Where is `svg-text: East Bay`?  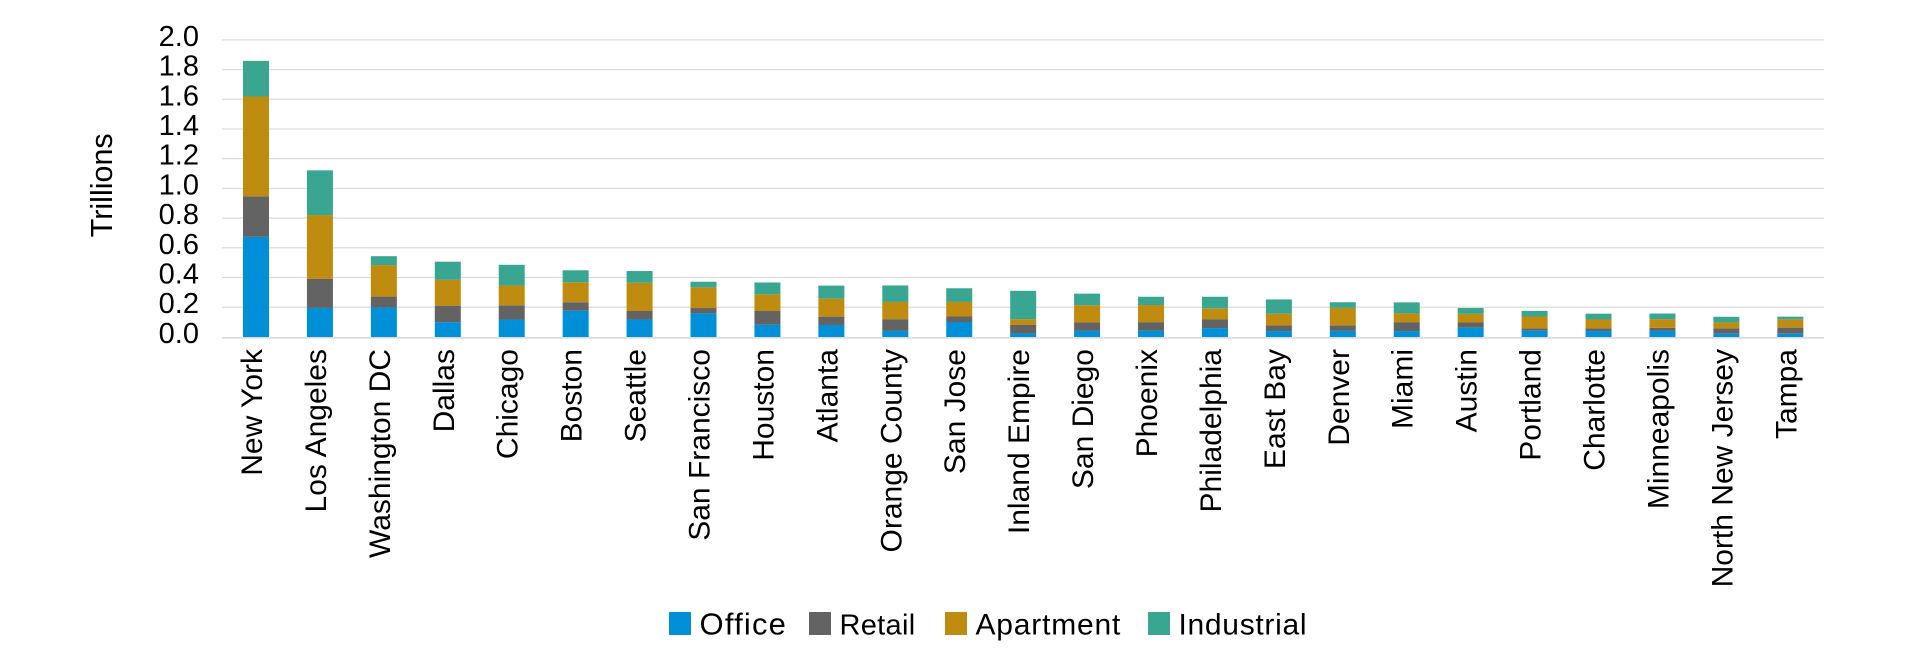
svg-text: East Bay is located at coordinates (1275, 409).